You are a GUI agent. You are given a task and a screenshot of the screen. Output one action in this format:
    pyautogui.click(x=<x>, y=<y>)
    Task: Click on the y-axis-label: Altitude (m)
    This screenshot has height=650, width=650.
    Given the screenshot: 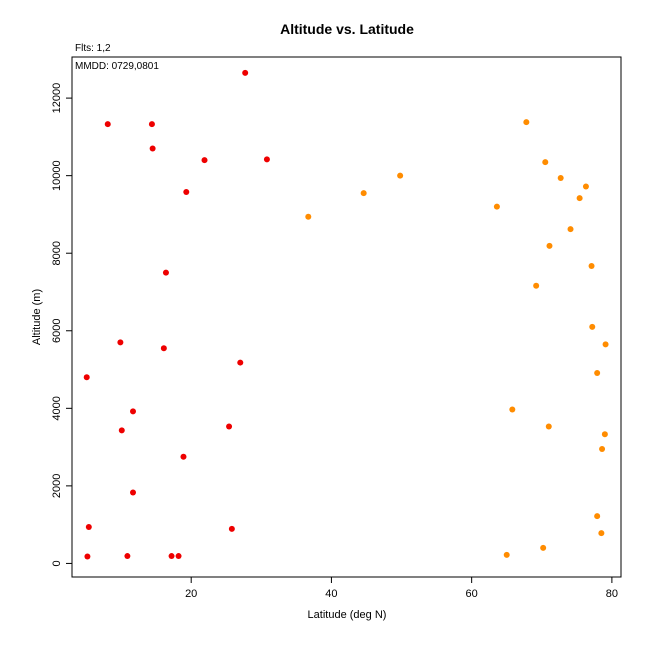 What is the action you would take?
    pyautogui.click(x=37, y=317)
    